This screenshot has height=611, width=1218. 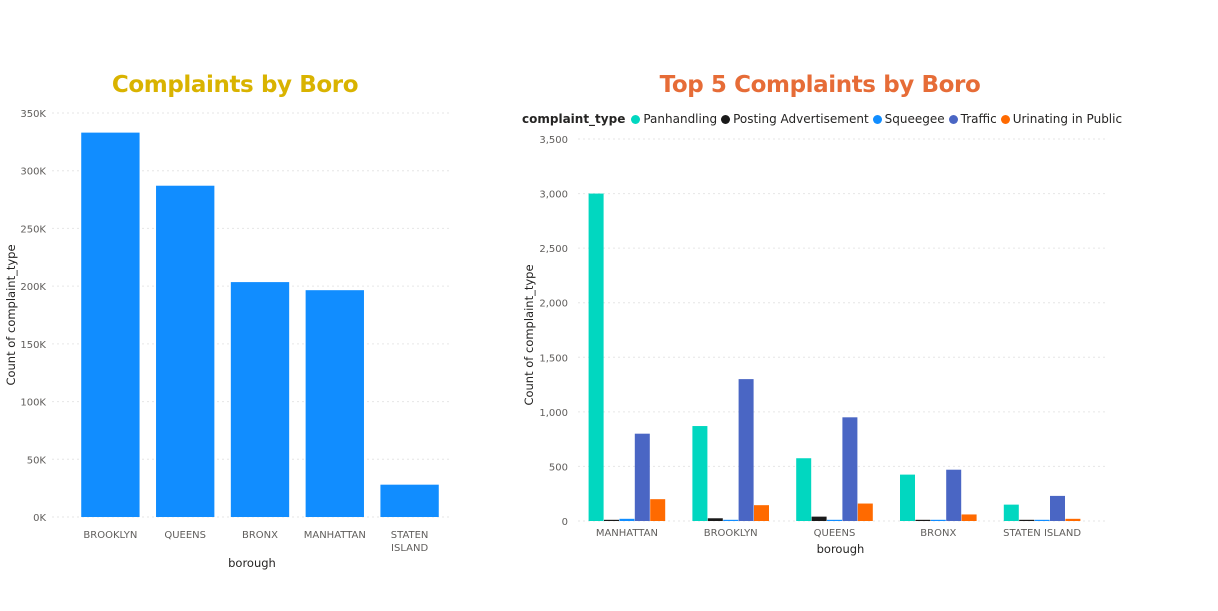 I want to click on legend-item: Squeegee, so click(x=908, y=119).